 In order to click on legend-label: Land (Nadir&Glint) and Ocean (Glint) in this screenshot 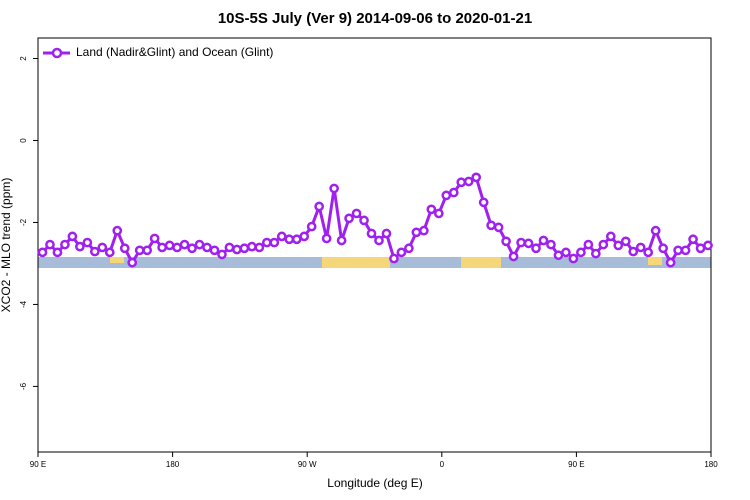, I will do `click(174, 52)`.